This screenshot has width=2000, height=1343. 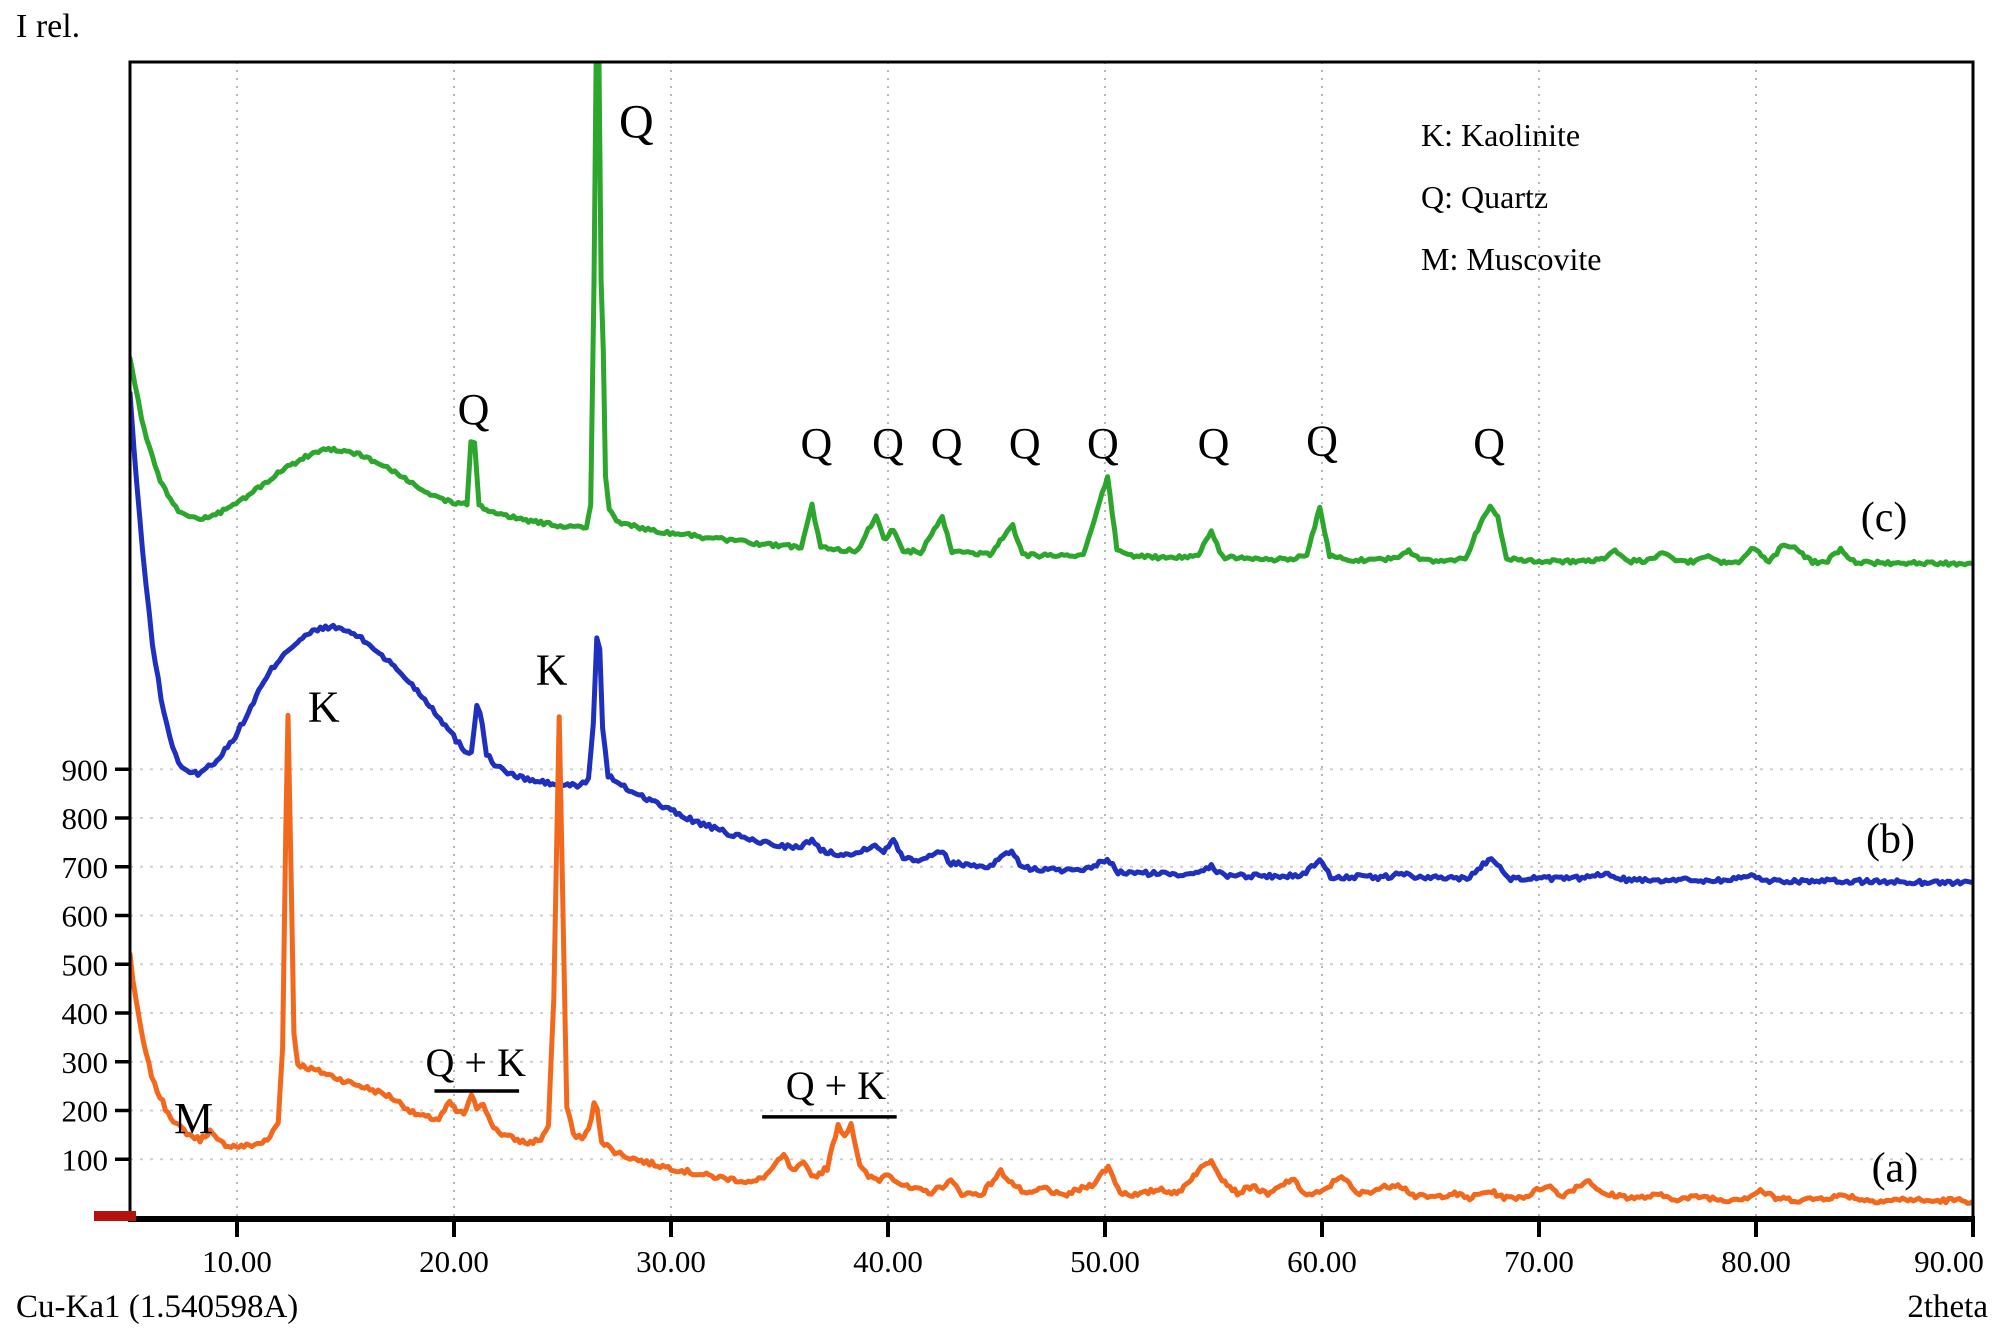 I want to click on x-tick-label: 20.00, so click(x=454, y=1261).